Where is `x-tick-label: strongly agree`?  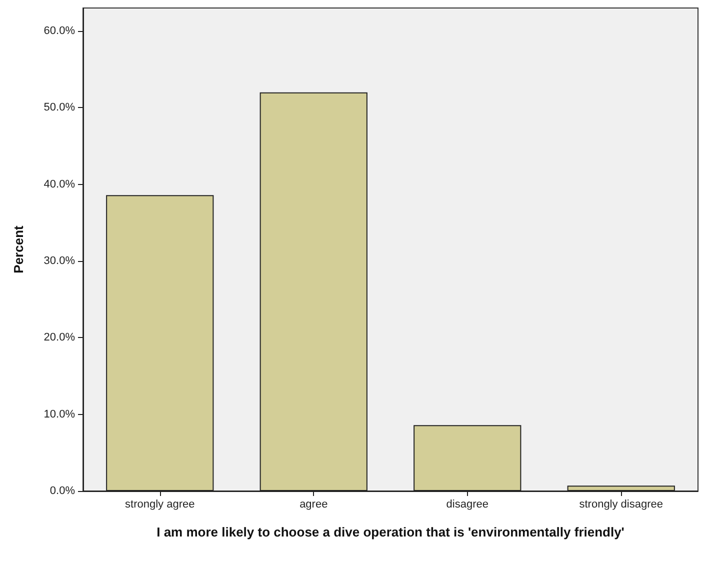
x-tick-label: strongly agree is located at coordinates (160, 504).